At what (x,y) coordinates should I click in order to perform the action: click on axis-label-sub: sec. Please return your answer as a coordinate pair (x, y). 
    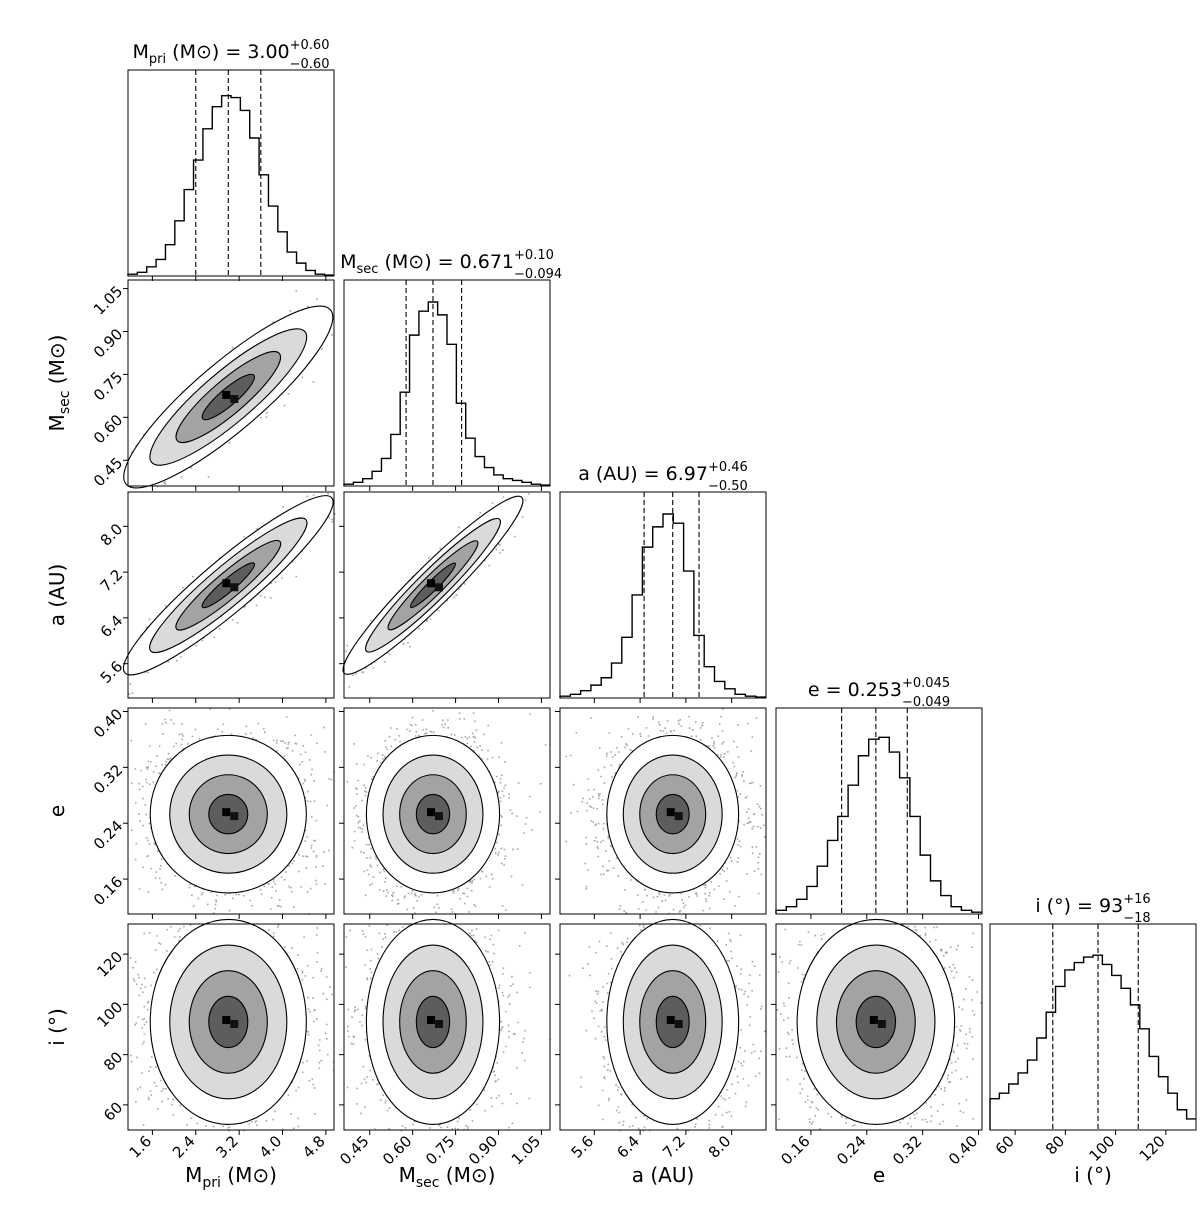
    Looking at the image, I should click on (428, 1183).